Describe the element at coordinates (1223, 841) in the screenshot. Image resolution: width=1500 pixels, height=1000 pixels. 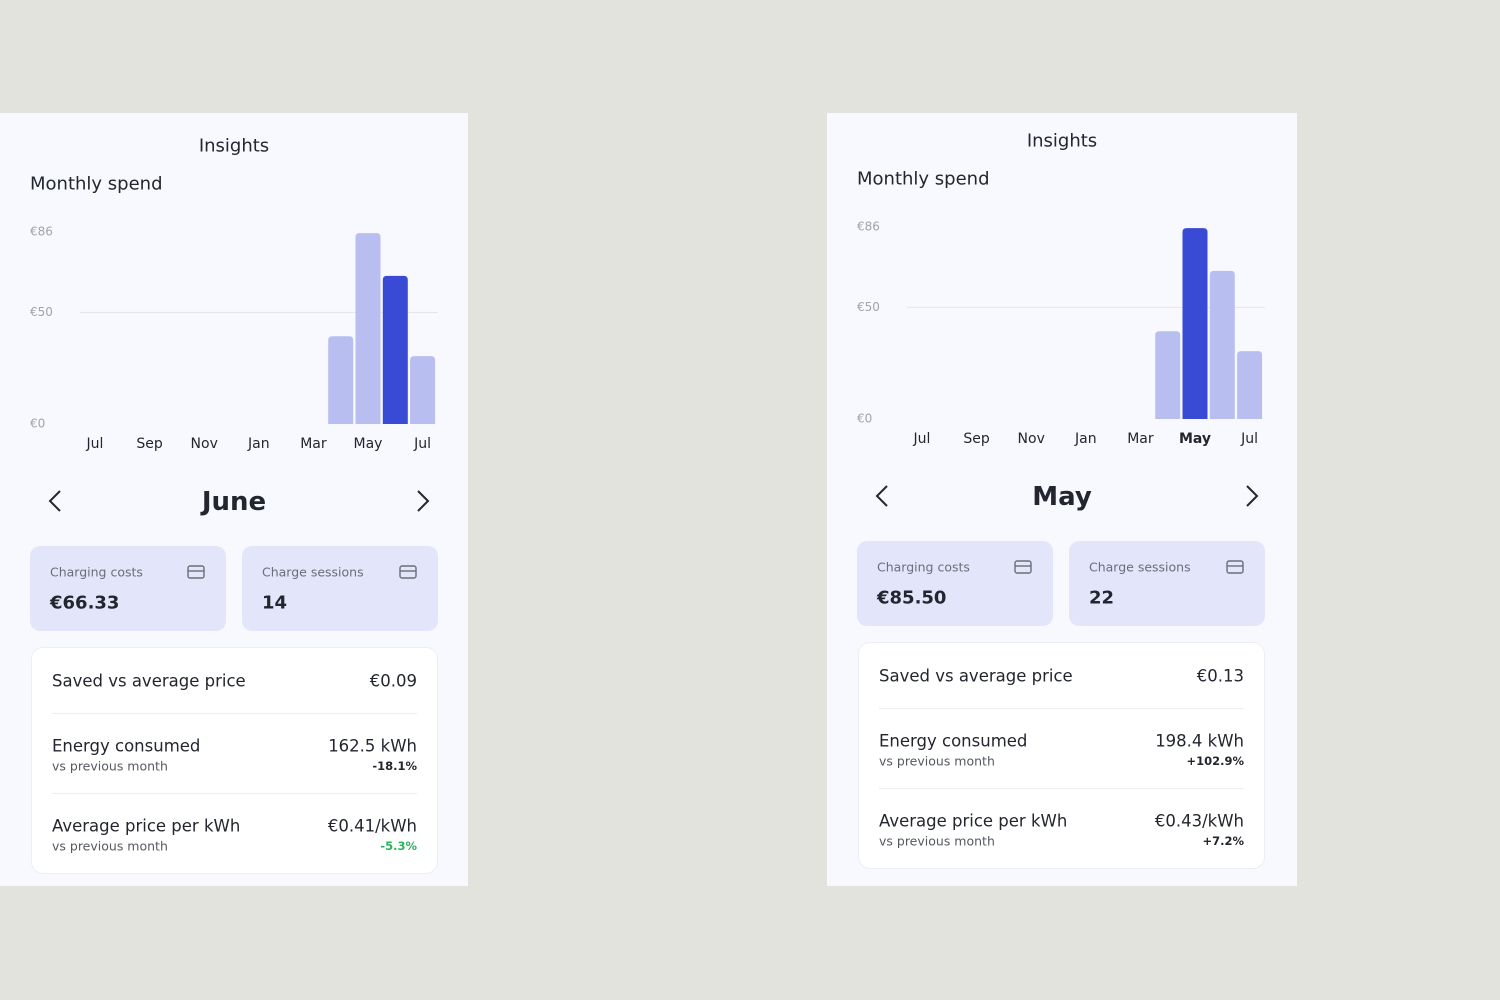
I see `row-change: +7.2%` at that location.